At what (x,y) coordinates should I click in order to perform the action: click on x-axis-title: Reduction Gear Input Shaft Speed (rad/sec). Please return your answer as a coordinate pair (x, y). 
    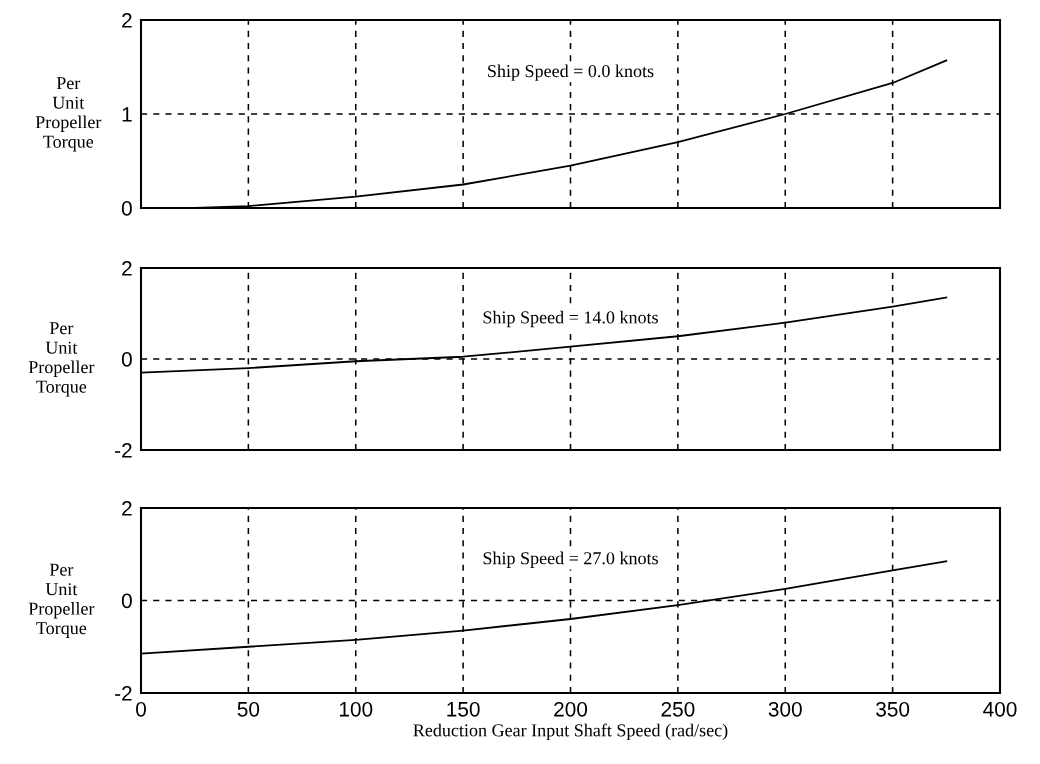
    Looking at the image, I should click on (570, 732).